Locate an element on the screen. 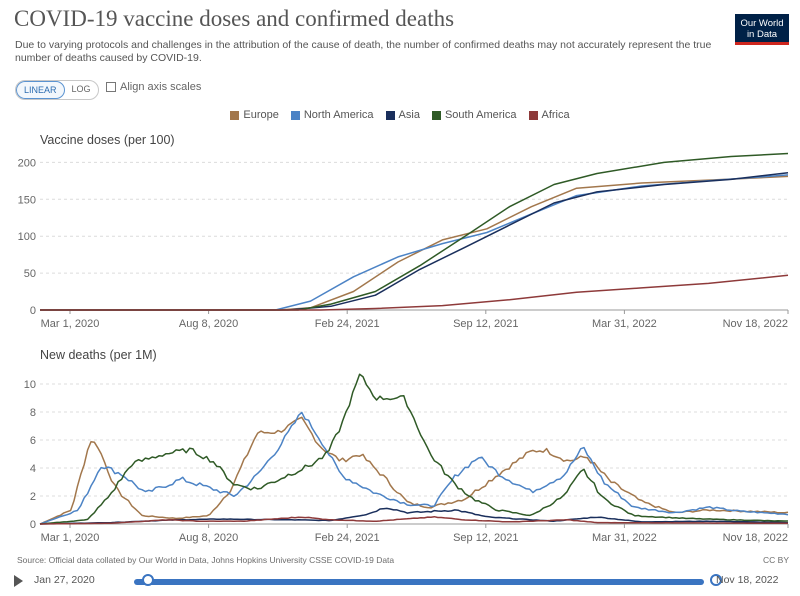 The width and height of the screenshot is (800, 596). legend-label: Europe is located at coordinates (261, 115).